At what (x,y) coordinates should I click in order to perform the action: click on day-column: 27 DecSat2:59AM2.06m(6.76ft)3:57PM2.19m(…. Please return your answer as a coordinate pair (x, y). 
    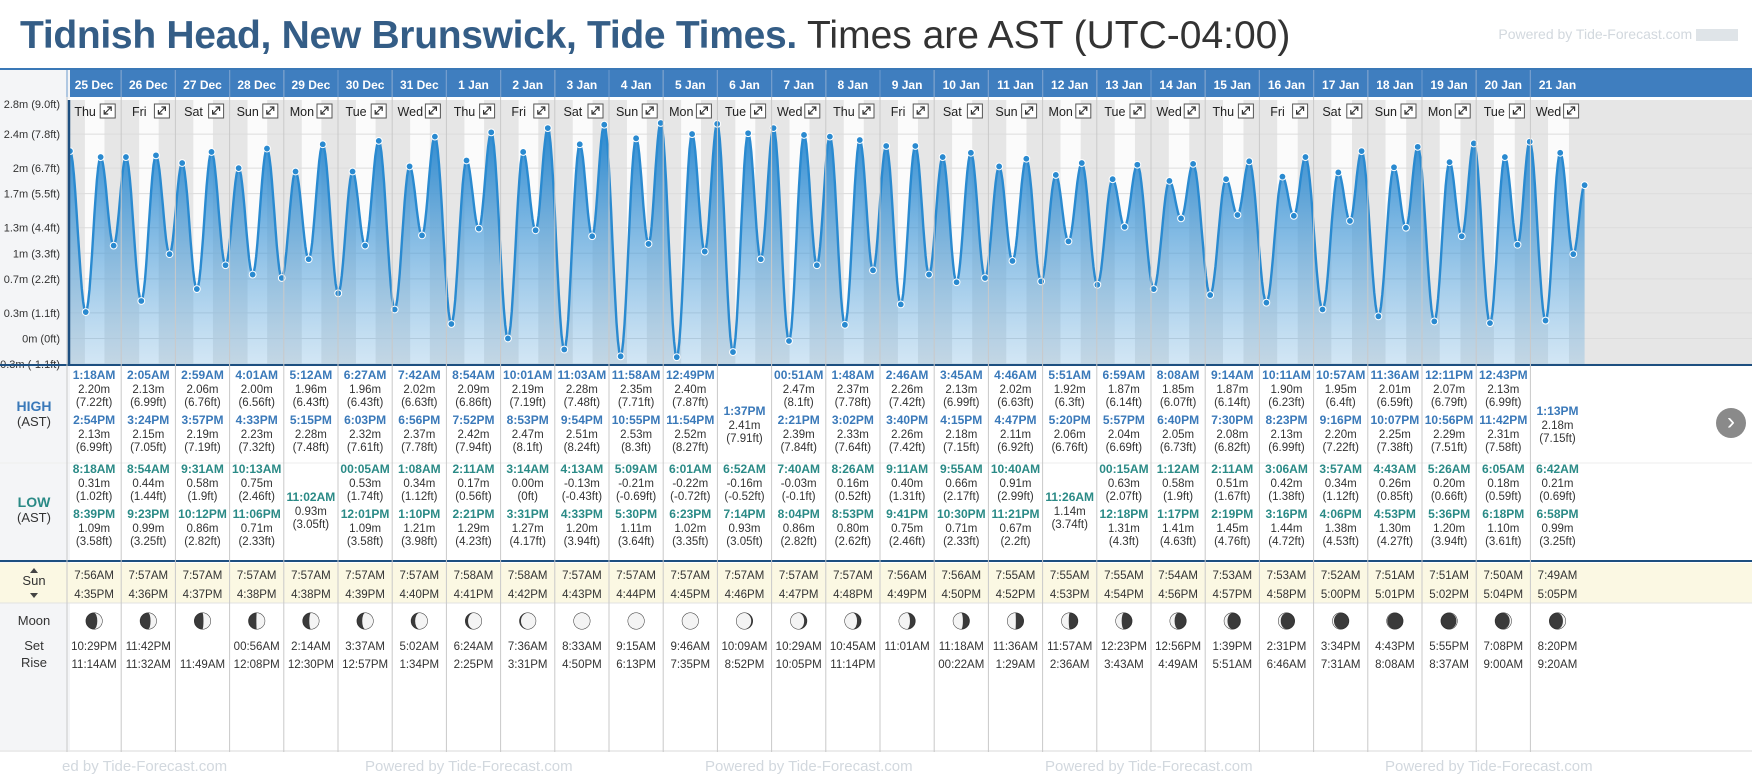
    Looking at the image, I should click on (201, 411).